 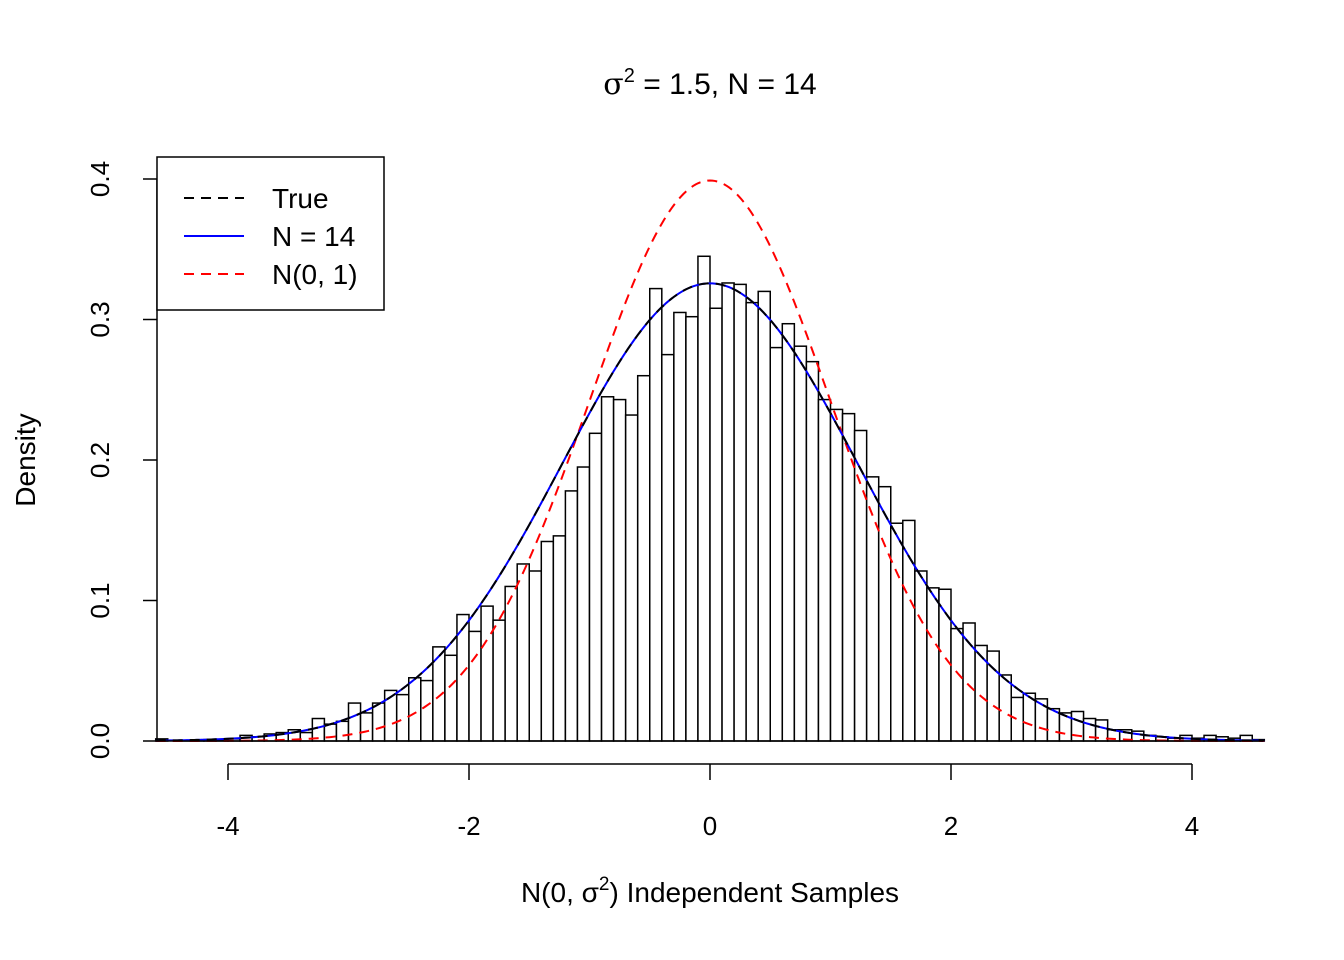 I want to click on y-tick-label: 0.1, so click(x=100, y=600).